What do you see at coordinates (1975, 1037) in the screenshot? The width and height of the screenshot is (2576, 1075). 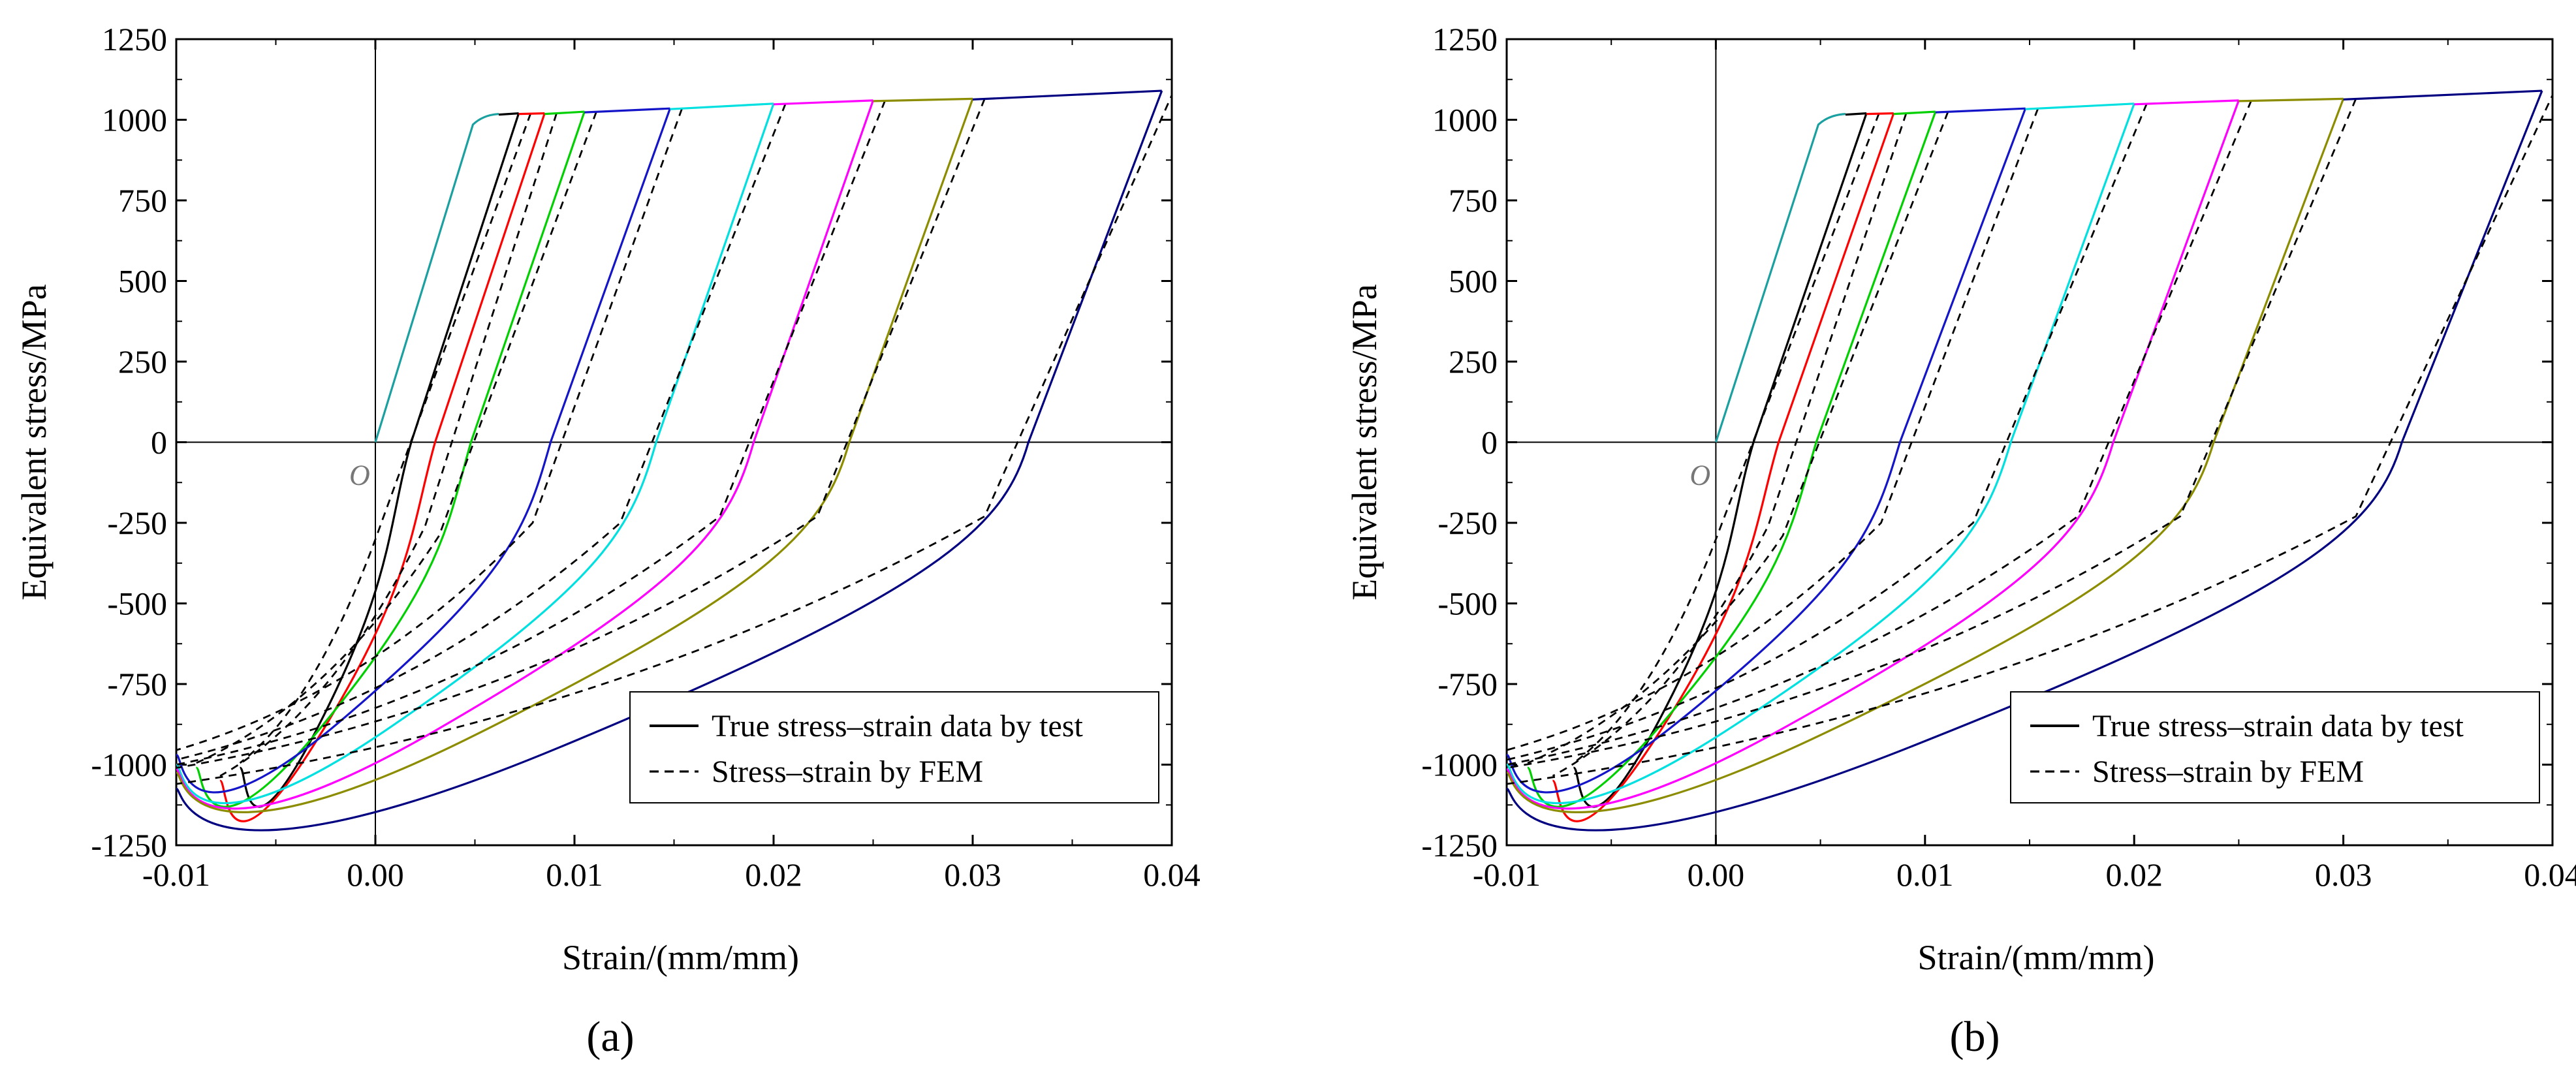 I see `subfigure-label: (b)` at bounding box center [1975, 1037].